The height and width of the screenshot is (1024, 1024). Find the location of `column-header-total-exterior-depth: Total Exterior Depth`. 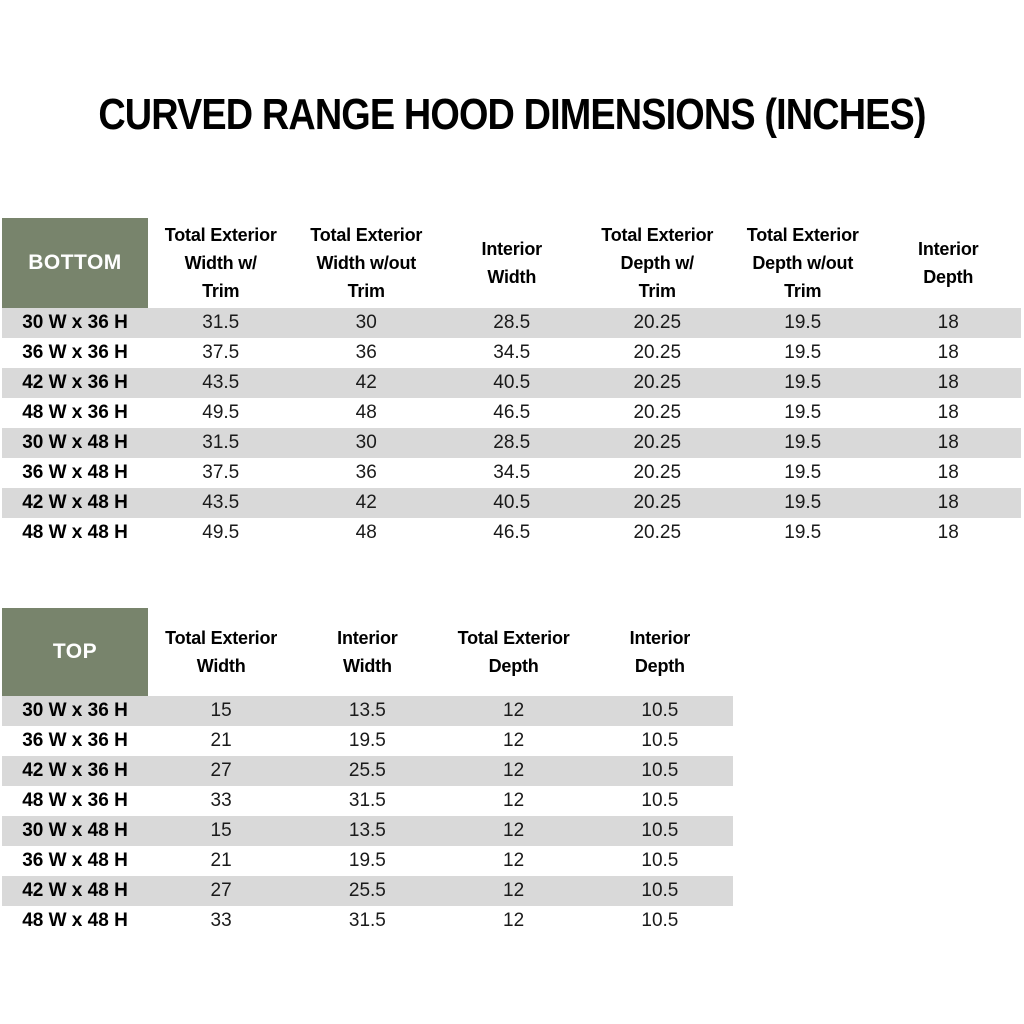

column-header-total-exterior-depth: Total Exterior Depth is located at coordinates (513, 652).